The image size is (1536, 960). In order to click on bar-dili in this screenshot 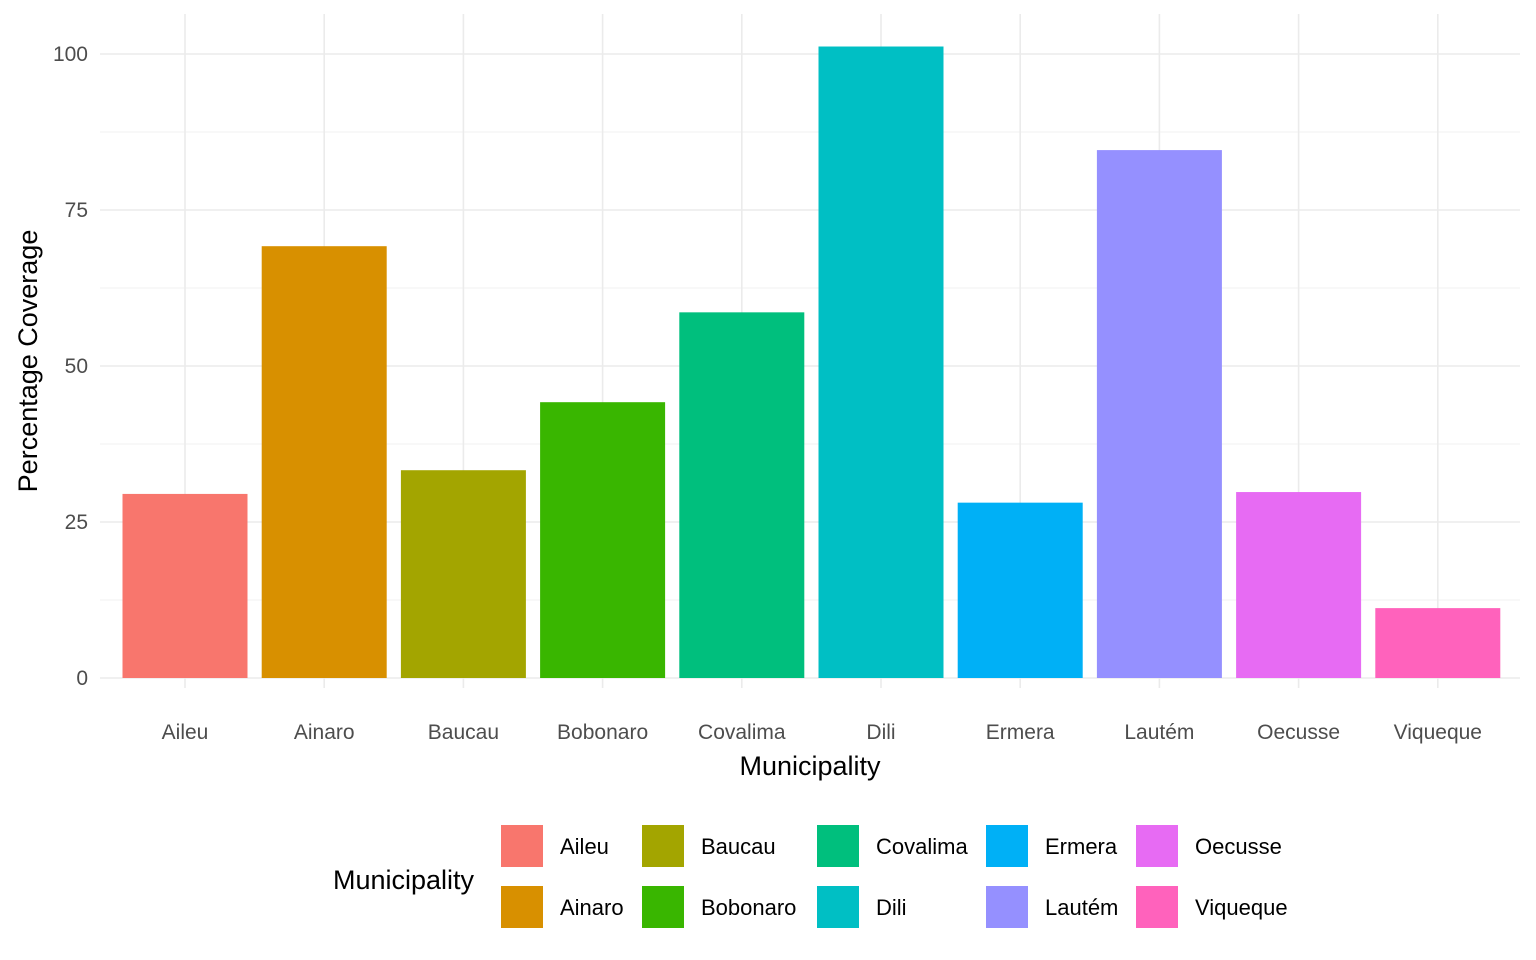, I will do `click(881, 362)`.